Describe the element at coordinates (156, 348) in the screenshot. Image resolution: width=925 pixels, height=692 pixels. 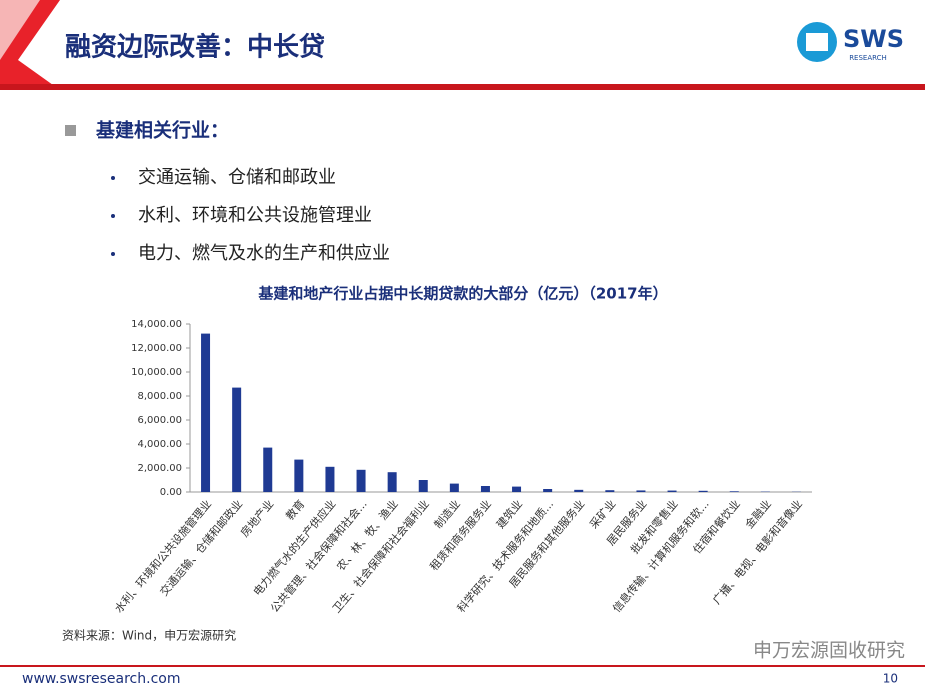
I see `y-tick-label: 12,000.00` at that location.